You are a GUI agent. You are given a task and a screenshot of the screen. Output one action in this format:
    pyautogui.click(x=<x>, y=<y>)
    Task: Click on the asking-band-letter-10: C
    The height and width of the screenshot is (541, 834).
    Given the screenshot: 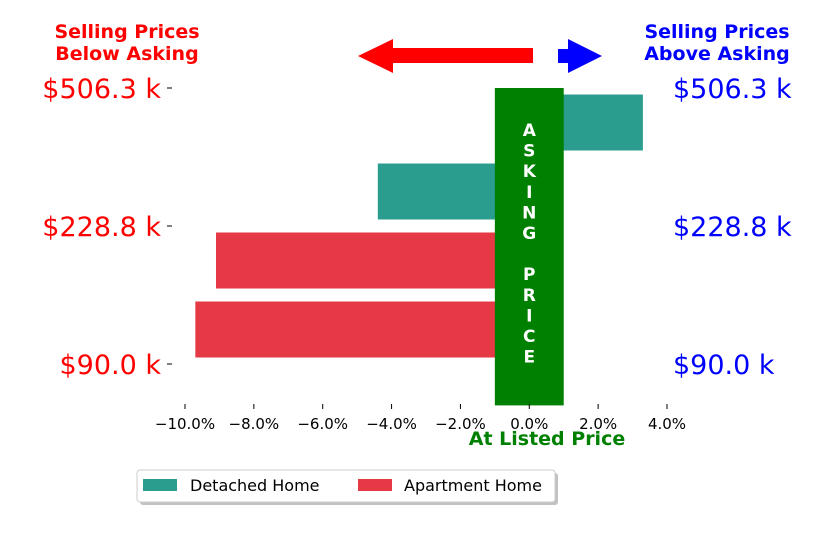 What is the action you would take?
    pyautogui.click(x=529, y=337)
    